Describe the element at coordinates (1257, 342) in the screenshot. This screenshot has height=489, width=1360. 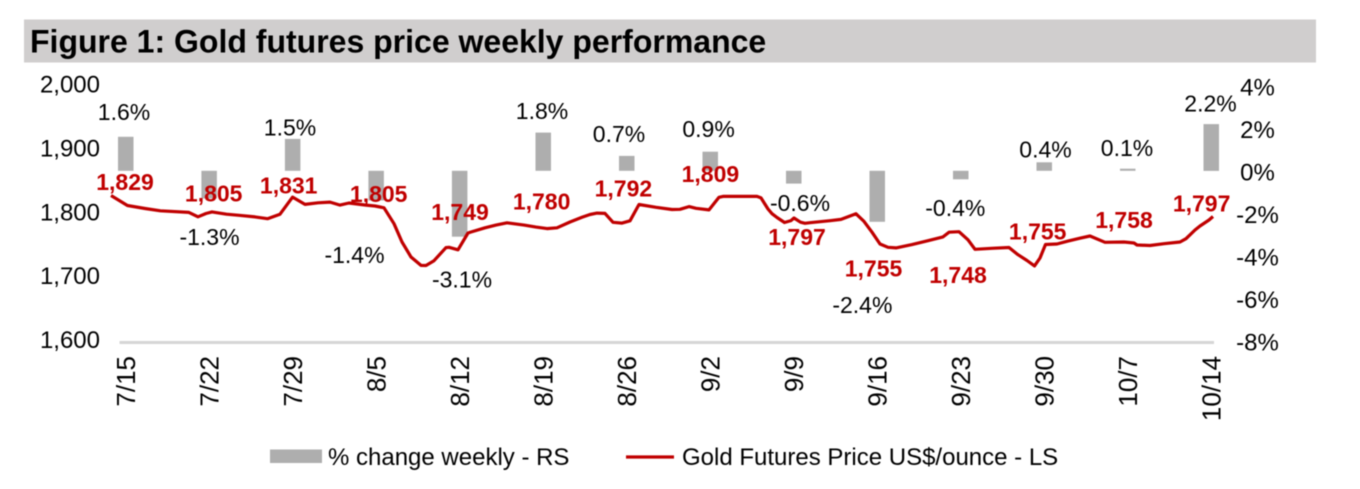
I see `svg-text: -8%` at that location.